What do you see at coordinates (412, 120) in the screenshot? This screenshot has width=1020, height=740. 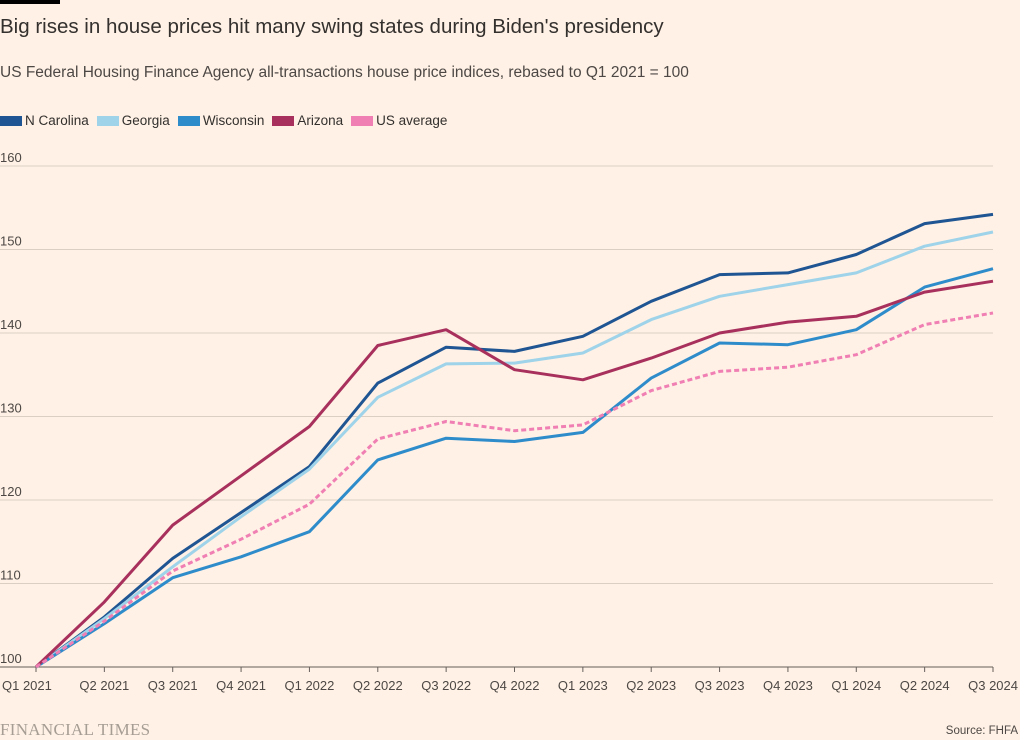 I see `legend-label: US average` at bounding box center [412, 120].